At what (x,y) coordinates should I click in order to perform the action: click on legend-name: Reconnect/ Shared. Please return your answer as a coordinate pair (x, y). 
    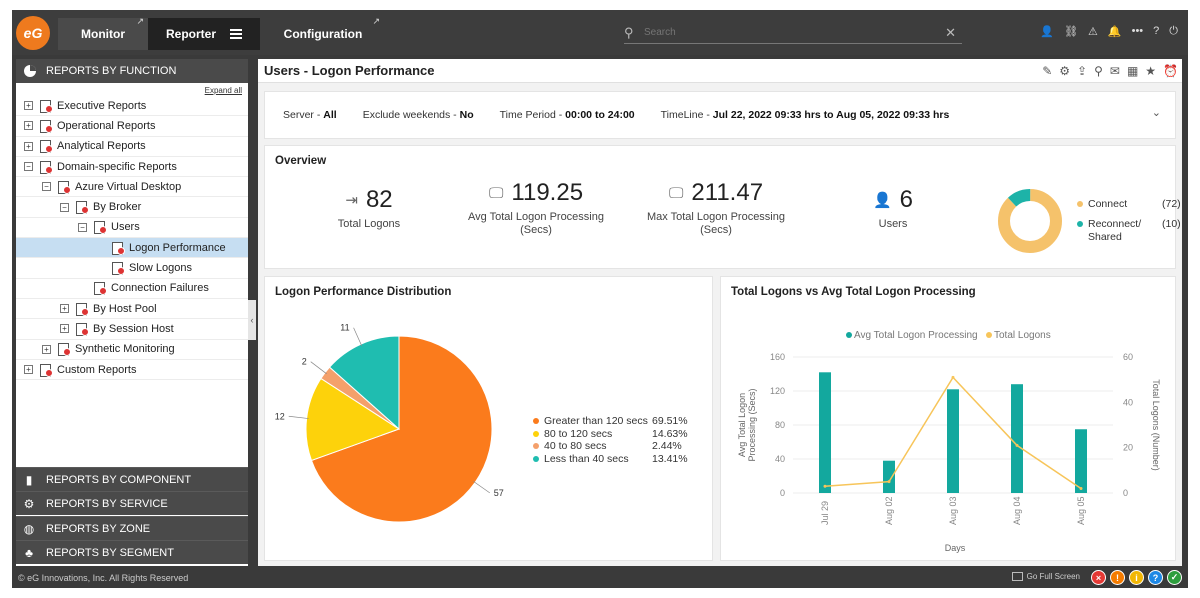
    Looking at the image, I should click on (1115, 230).